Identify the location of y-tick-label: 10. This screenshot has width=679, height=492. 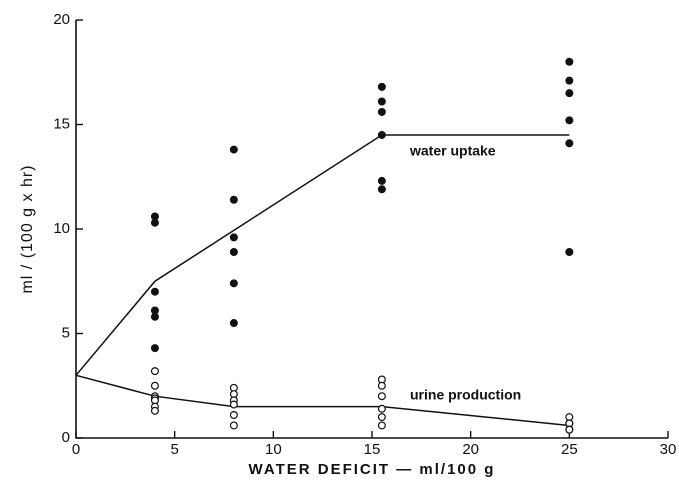
(61, 228).